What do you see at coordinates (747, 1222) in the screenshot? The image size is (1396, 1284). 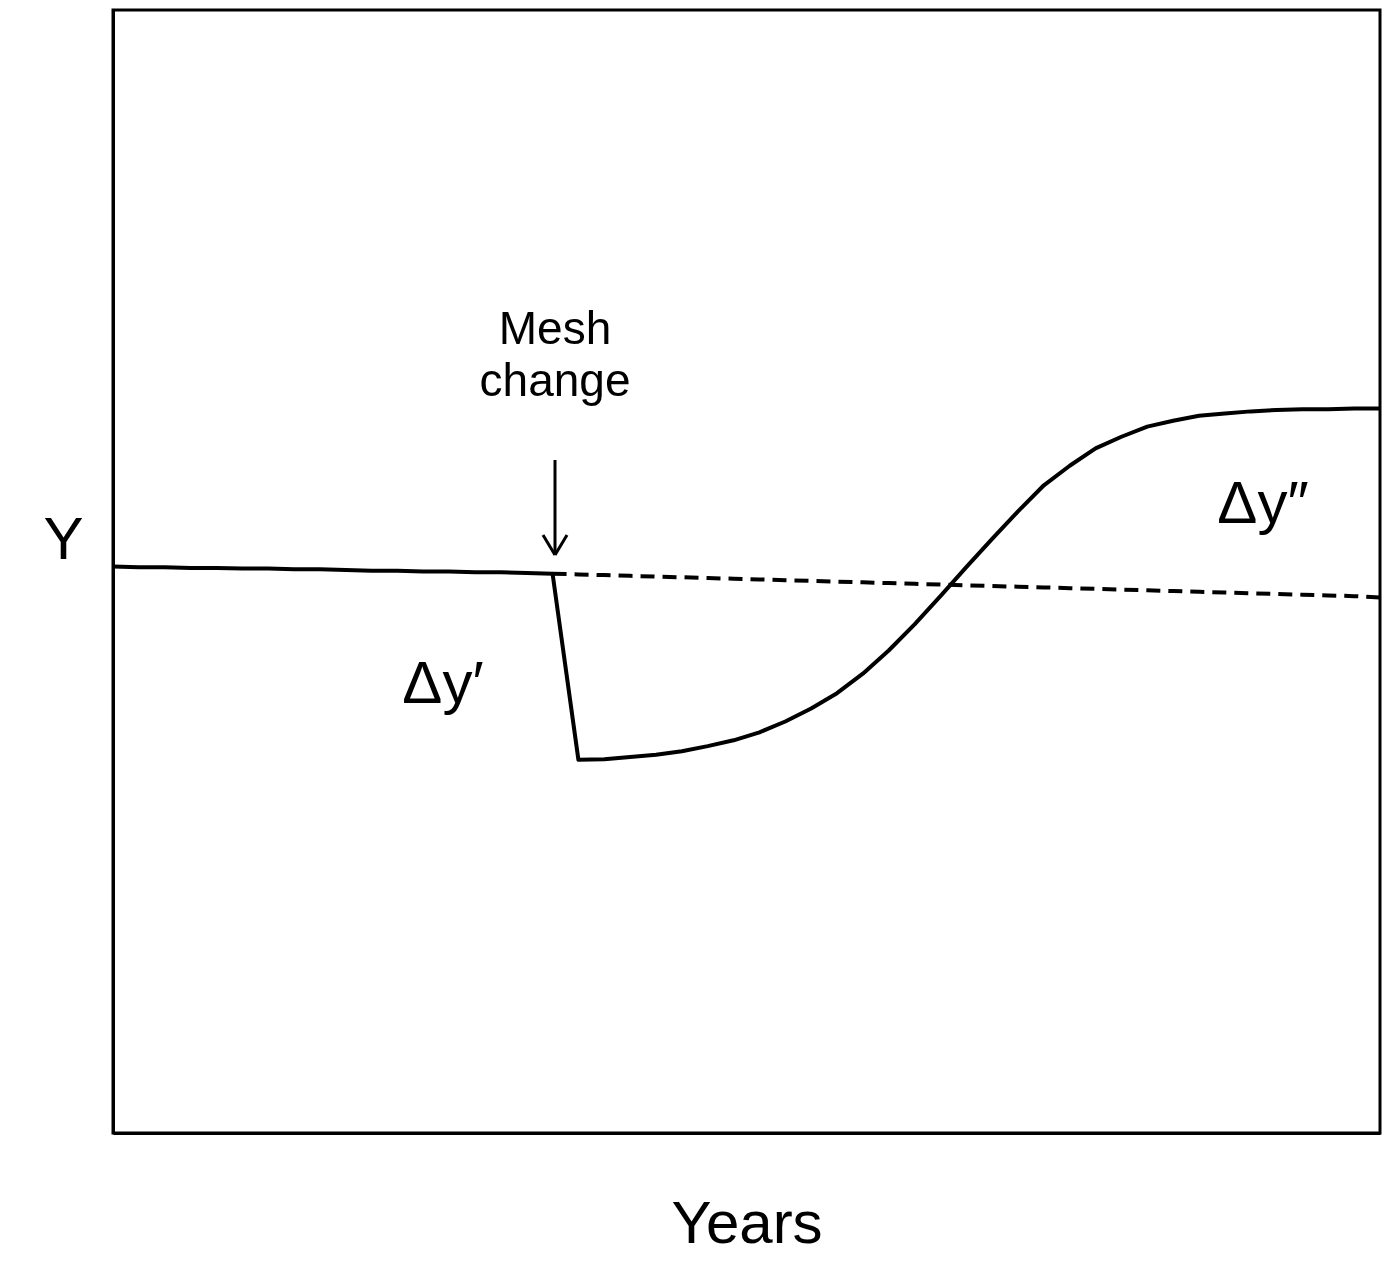 I see `x-axis-title: Years` at bounding box center [747, 1222].